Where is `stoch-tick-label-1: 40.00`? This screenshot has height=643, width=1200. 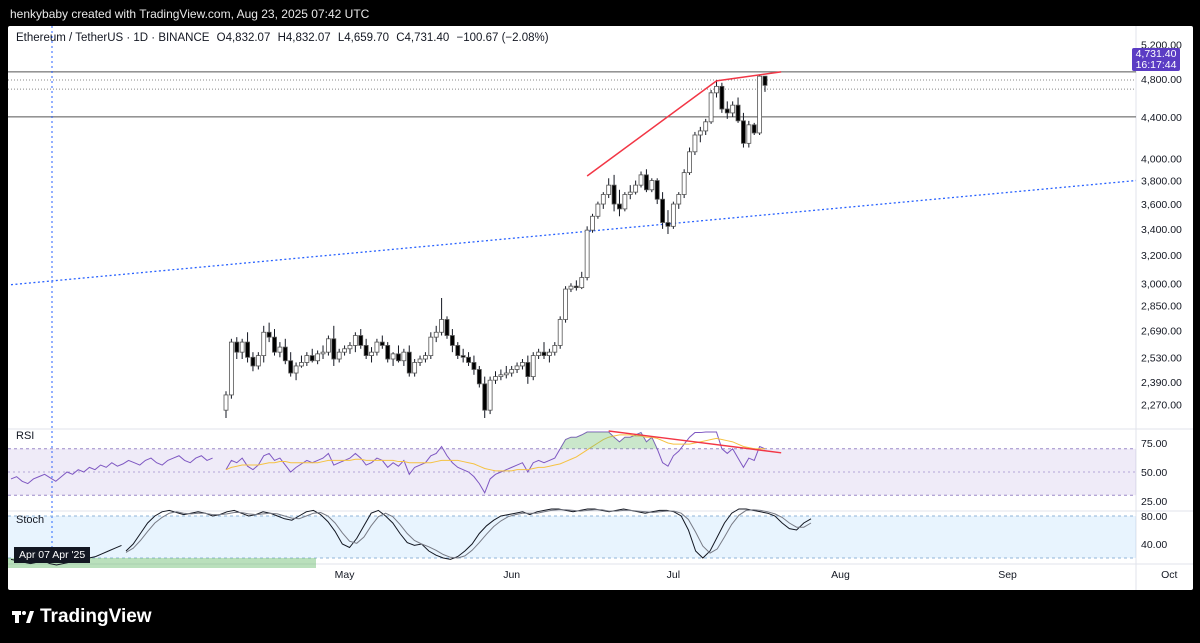
stoch-tick-label-1: 40.00 is located at coordinates (1154, 545).